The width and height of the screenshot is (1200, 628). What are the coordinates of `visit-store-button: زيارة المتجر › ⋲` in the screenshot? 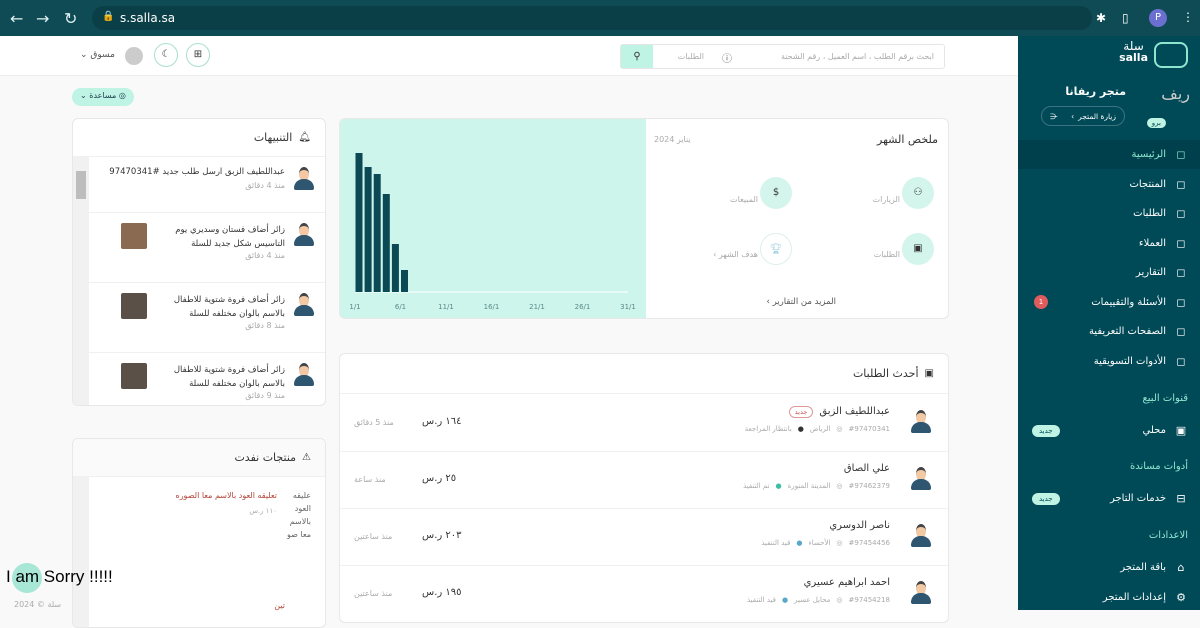 It's located at (1083, 116).